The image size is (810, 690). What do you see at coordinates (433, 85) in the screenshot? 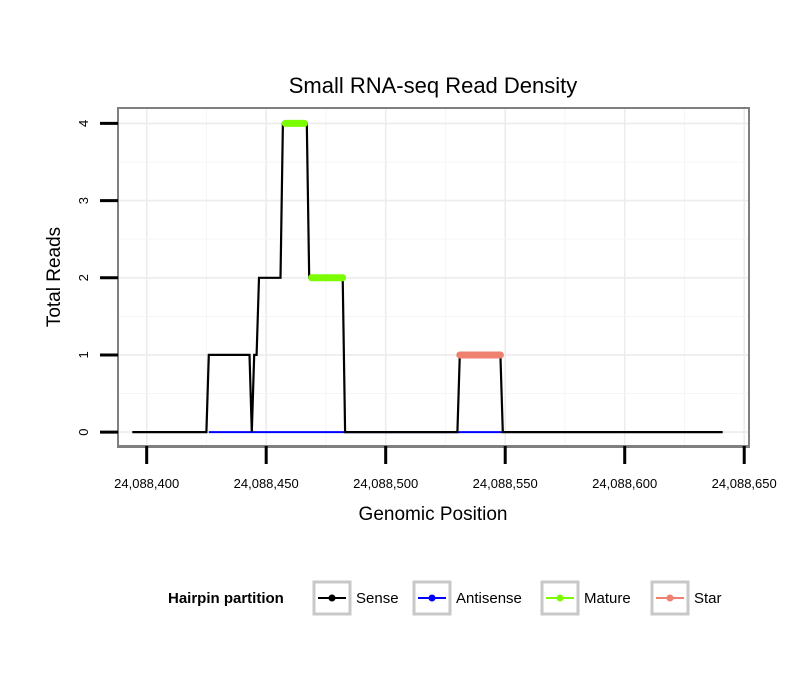
I see `chart-title: Small RNA-seq Read Density` at bounding box center [433, 85].